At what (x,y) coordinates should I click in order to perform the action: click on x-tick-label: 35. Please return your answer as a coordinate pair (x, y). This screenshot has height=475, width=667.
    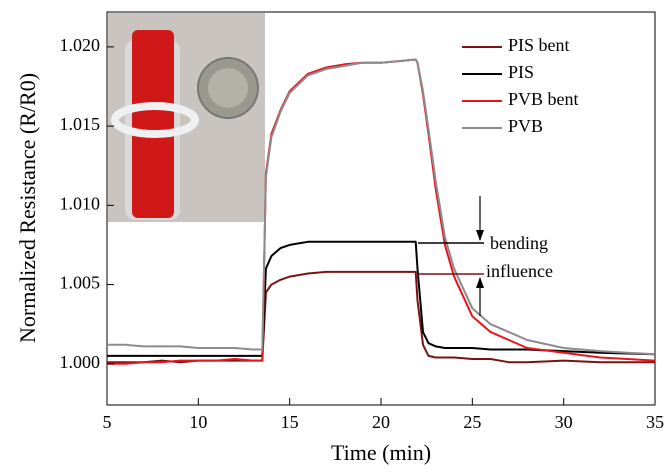
    Looking at the image, I should click on (655, 422).